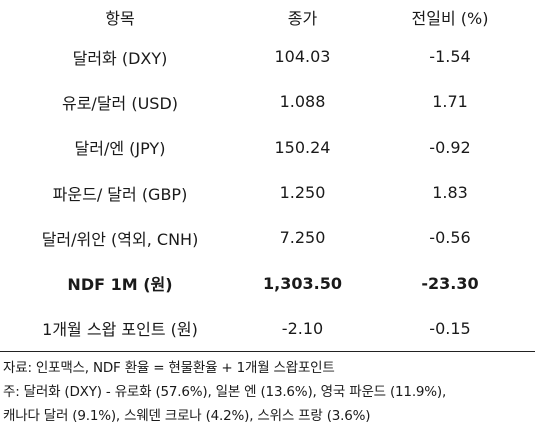 The width and height of the screenshot is (535, 440). I want to click on source-note: 자료: 인포맥스, NDF 환율 = 현물환율 + 1개월 스왑포인트, so click(169, 368).